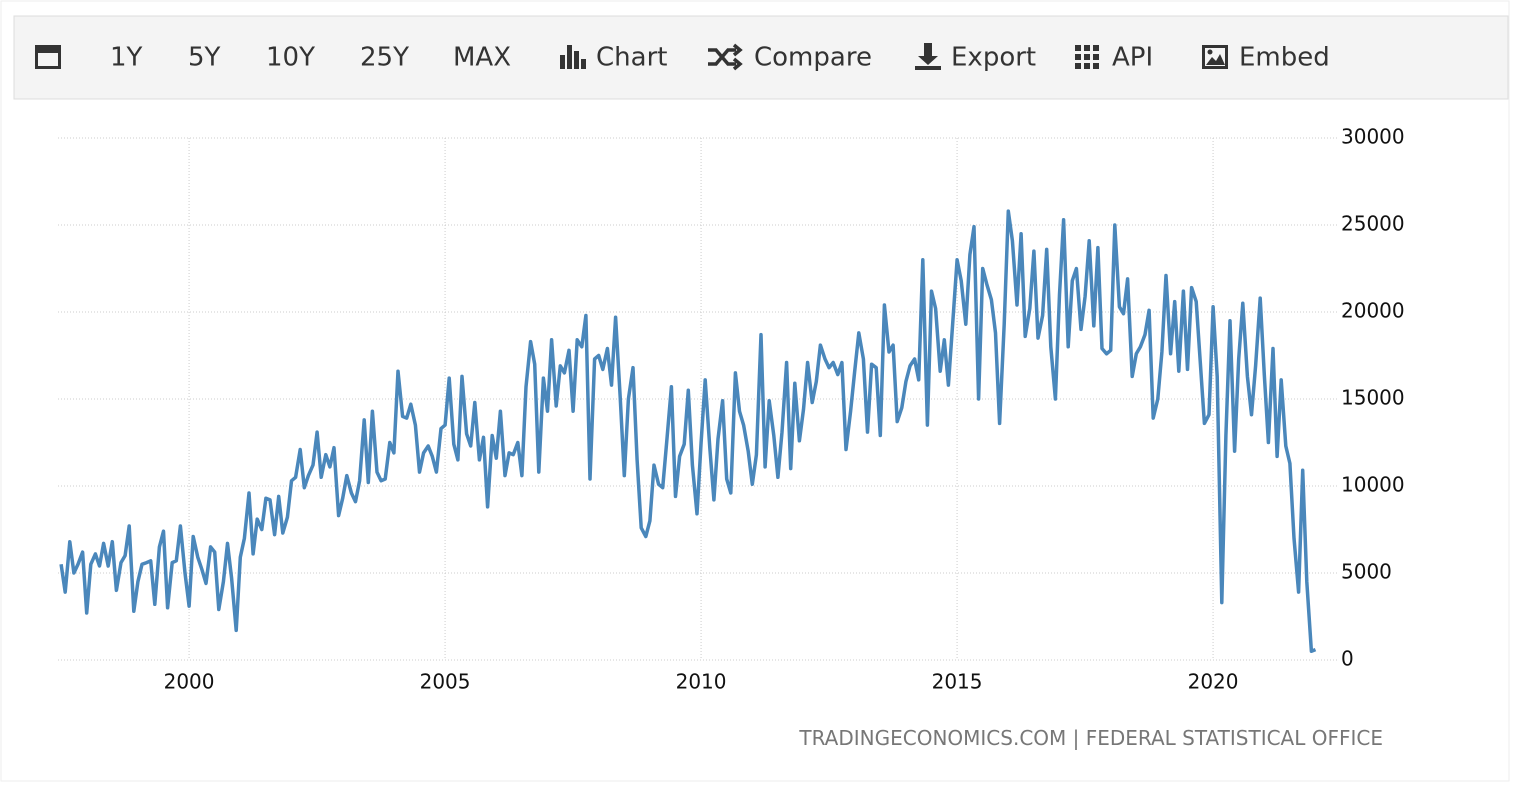  I want to click on x-tick-label: 2000, so click(189, 682).